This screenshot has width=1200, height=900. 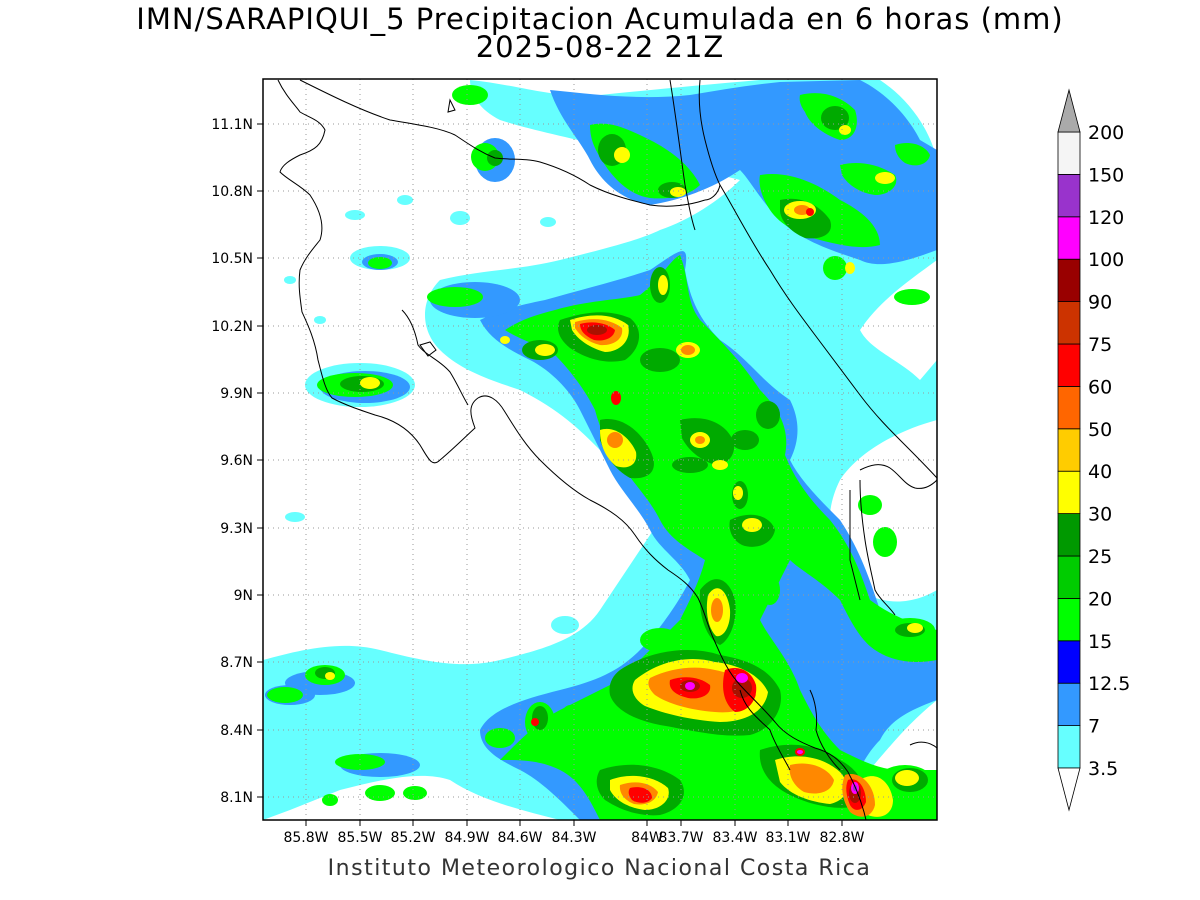 I want to click on colorbar-label: 30, so click(x=1100, y=515).